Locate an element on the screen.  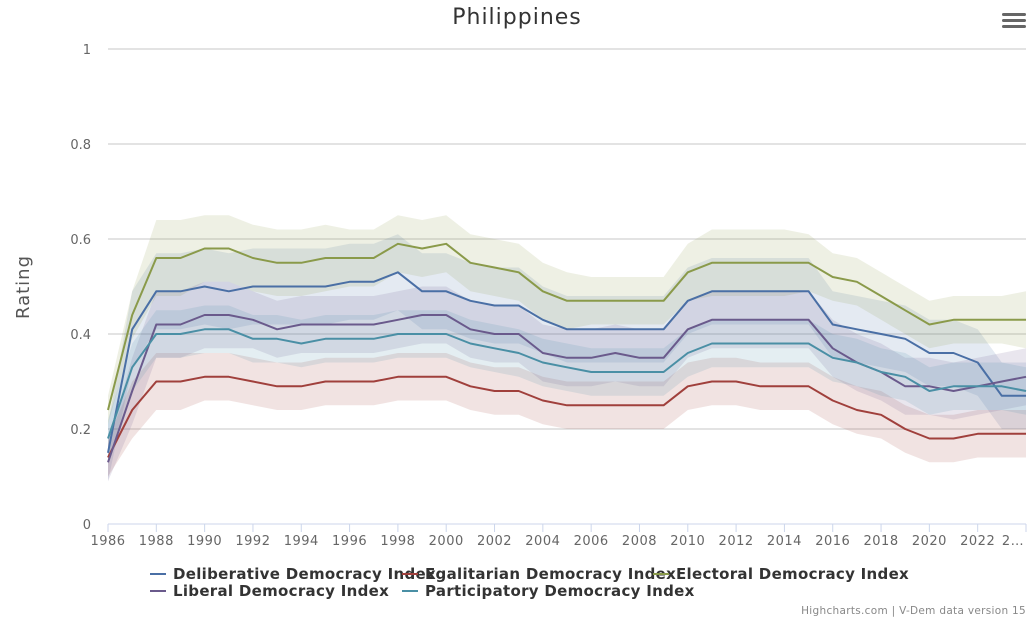
y-tick-label: 0.6 is located at coordinates (80, 240).